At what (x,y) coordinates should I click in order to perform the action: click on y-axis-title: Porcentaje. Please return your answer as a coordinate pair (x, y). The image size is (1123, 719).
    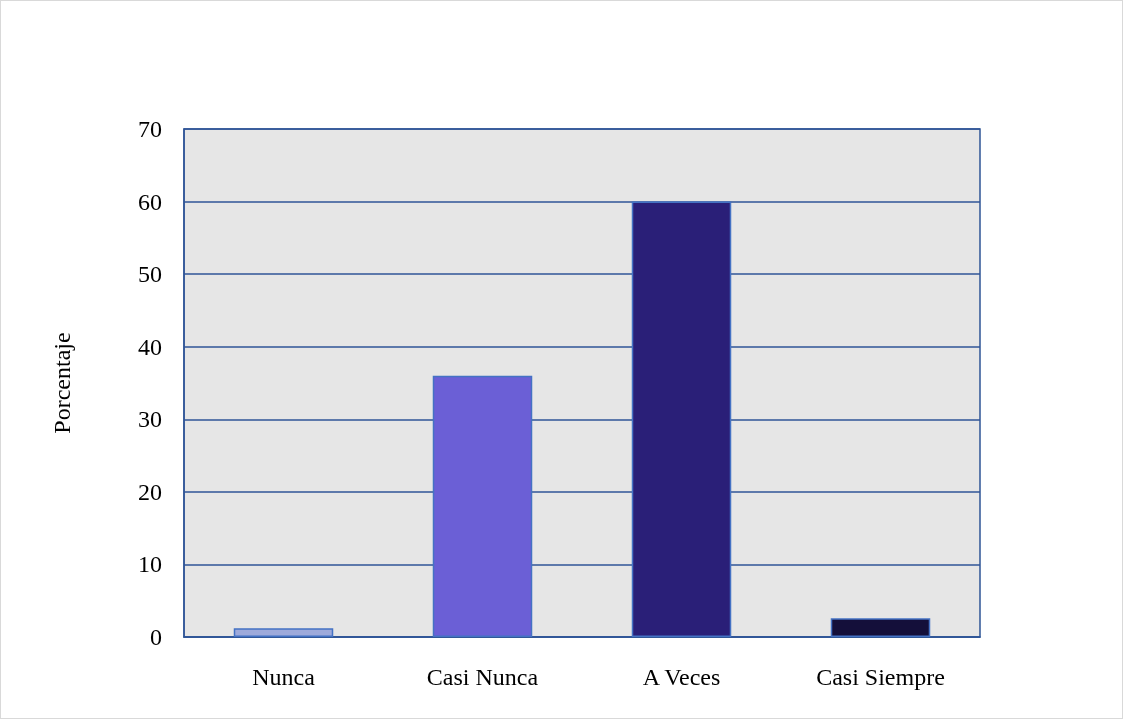
    Looking at the image, I should click on (62, 383).